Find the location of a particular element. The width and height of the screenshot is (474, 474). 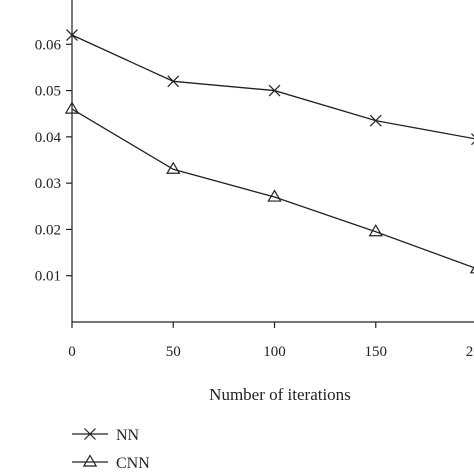

y-tick-label: 0.02 is located at coordinates (48, 230).